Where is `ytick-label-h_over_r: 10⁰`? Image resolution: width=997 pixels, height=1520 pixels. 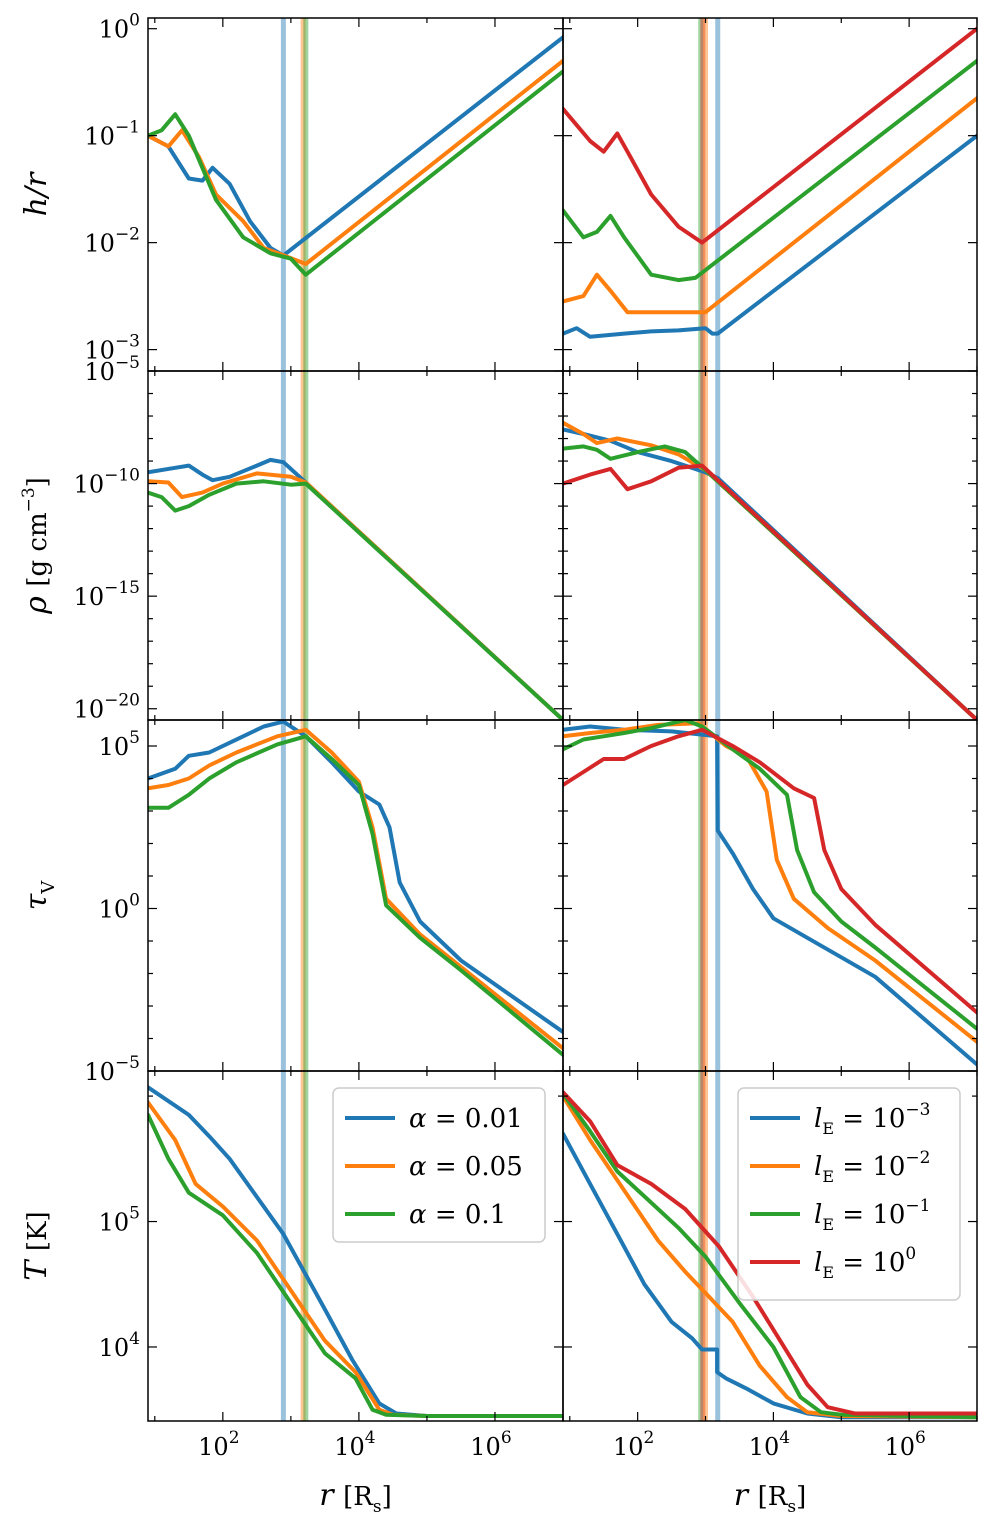
ytick-label-h_over_r: 10⁰ is located at coordinates (119, 27).